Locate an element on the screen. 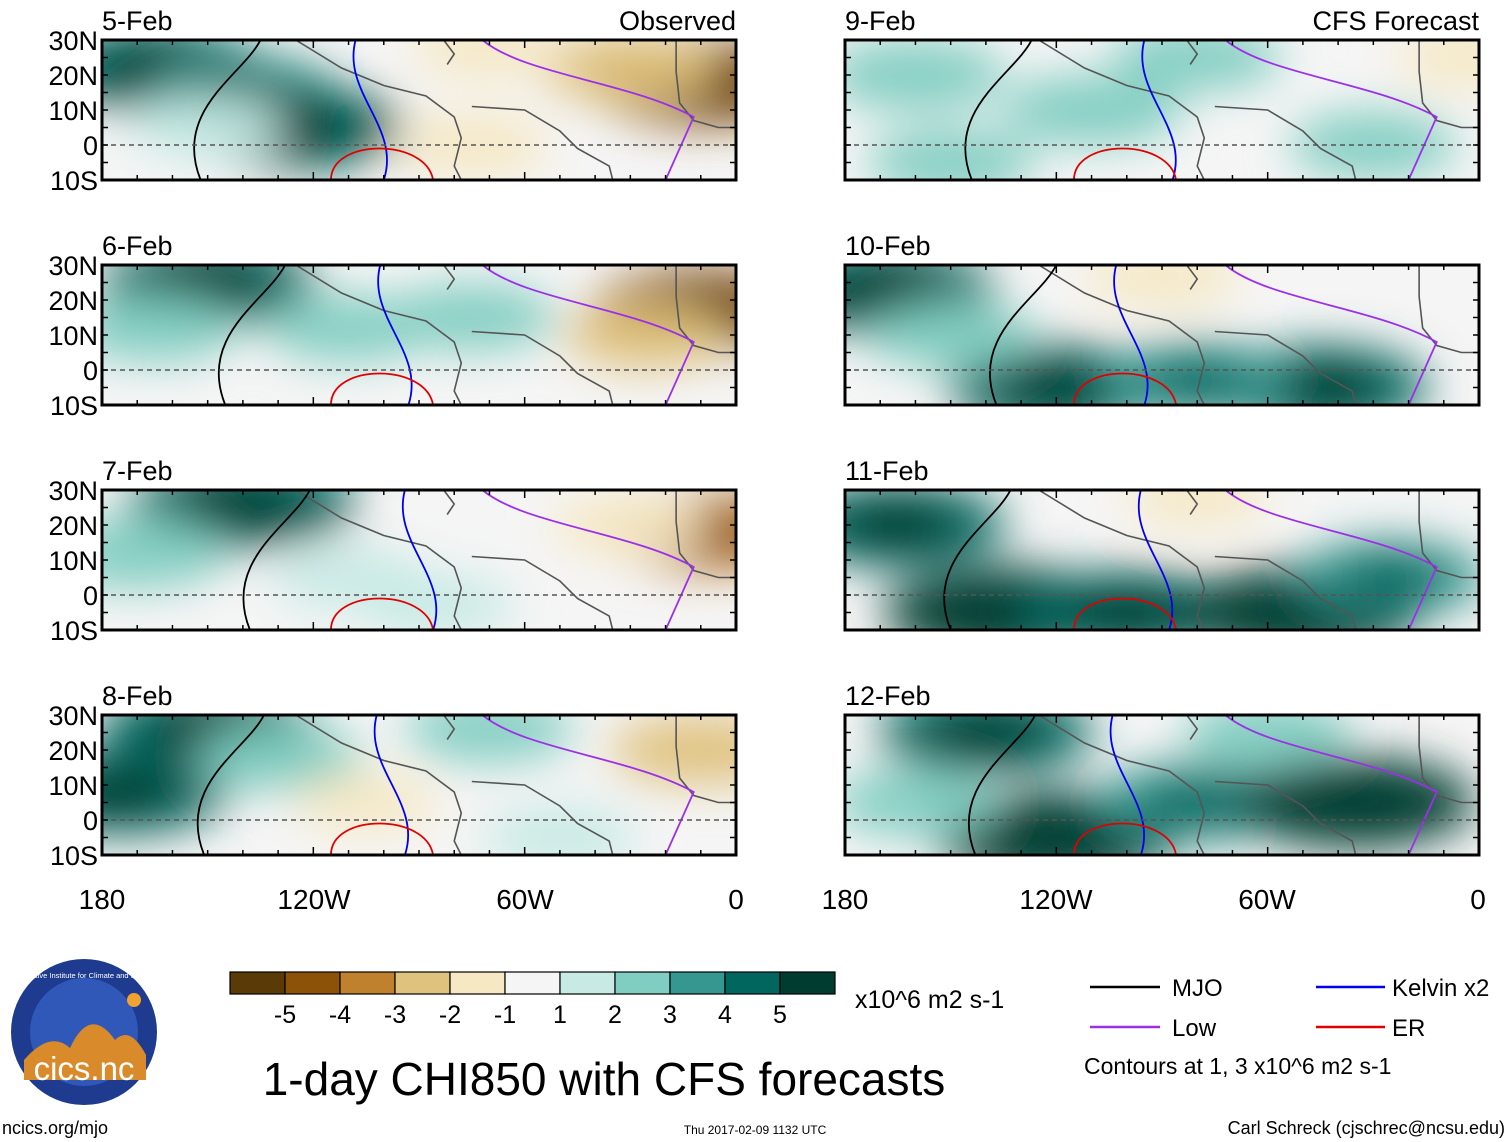  colorbar: -5 -4 -3 -2 -1 1 2 3 4 5 x10^6 m2 s-1 is located at coordinates (616, 1000).